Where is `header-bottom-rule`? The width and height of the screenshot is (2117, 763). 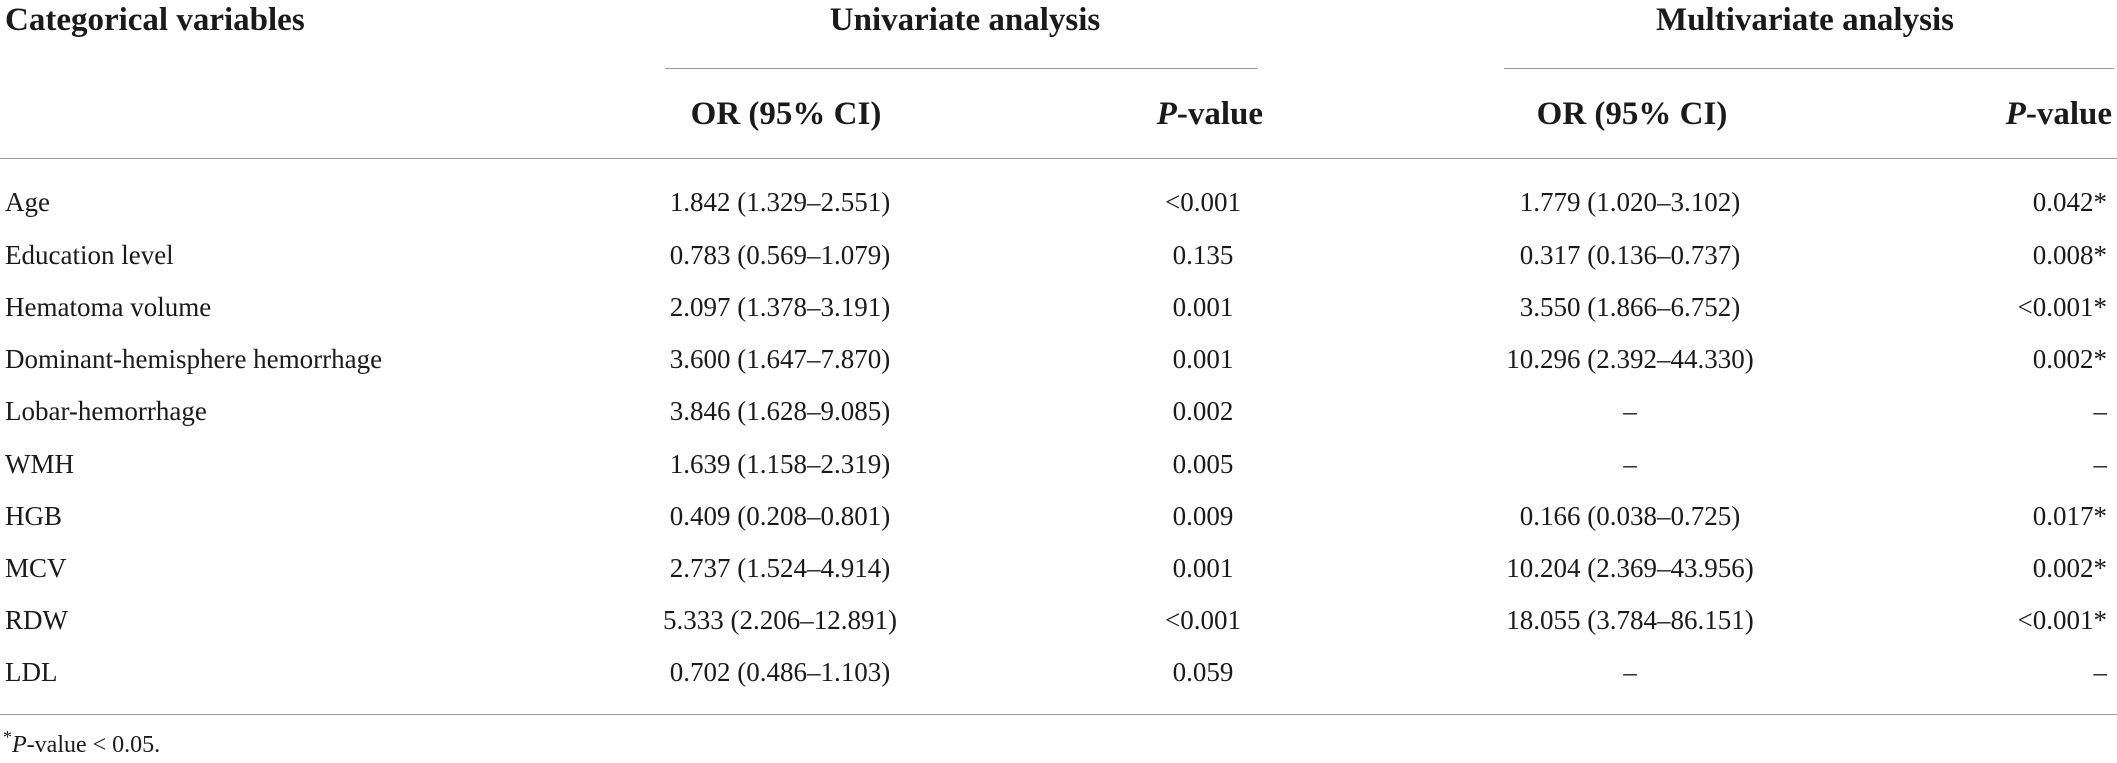 header-bottom-rule is located at coordinates (1058, 158).